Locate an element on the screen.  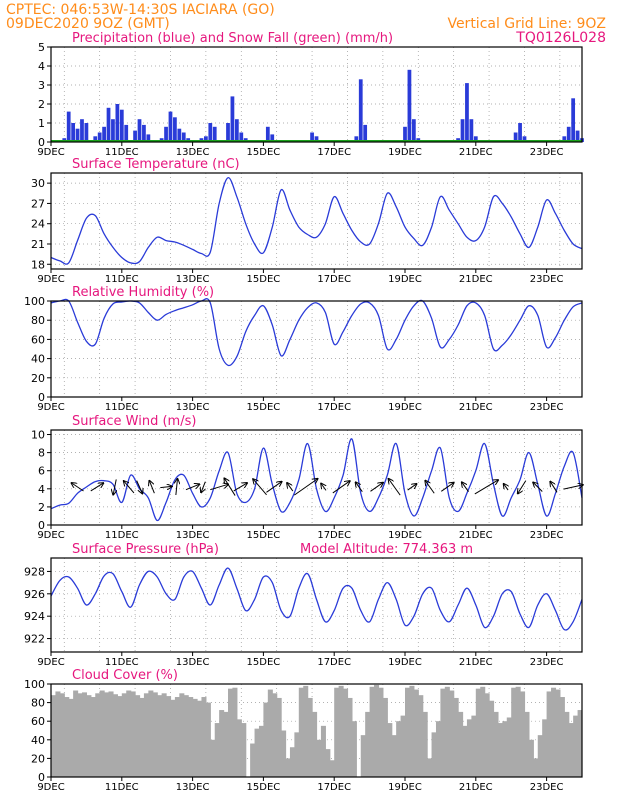
y-tick-label: 100 is located at coordinates (34, 684).